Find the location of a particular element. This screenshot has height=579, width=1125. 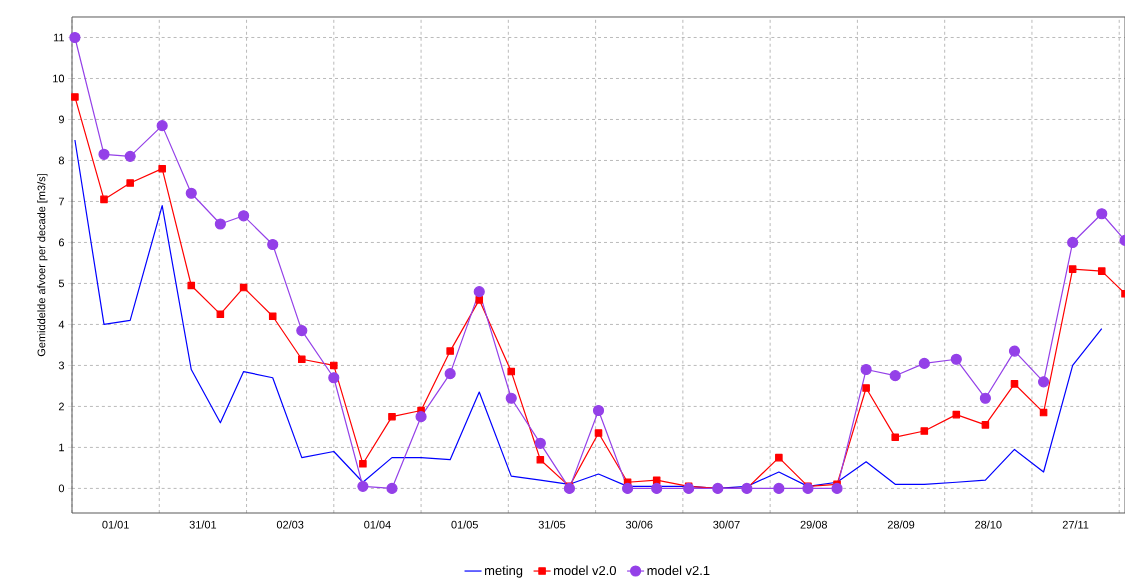

x-tick-label: 27/11 is located at coordinates (1075, 524).